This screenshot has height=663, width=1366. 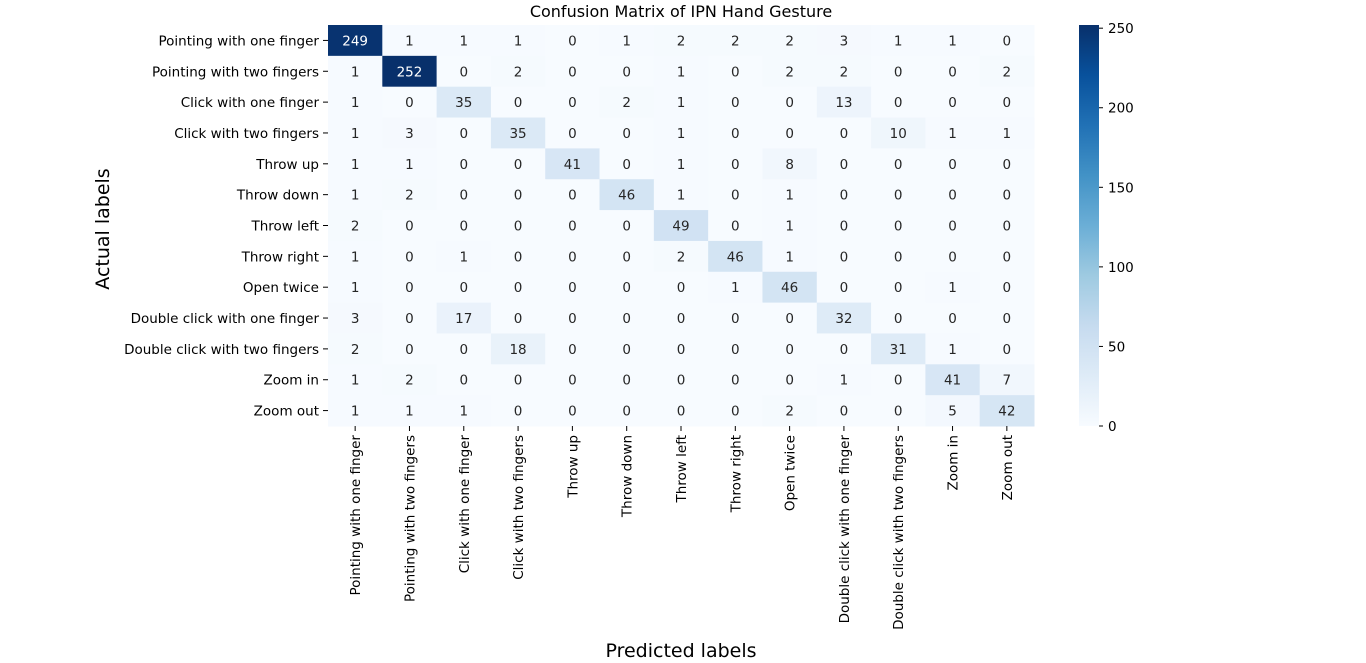 I want to click on column-tick-label: Double click with one finger, so click(x=845, y=529).